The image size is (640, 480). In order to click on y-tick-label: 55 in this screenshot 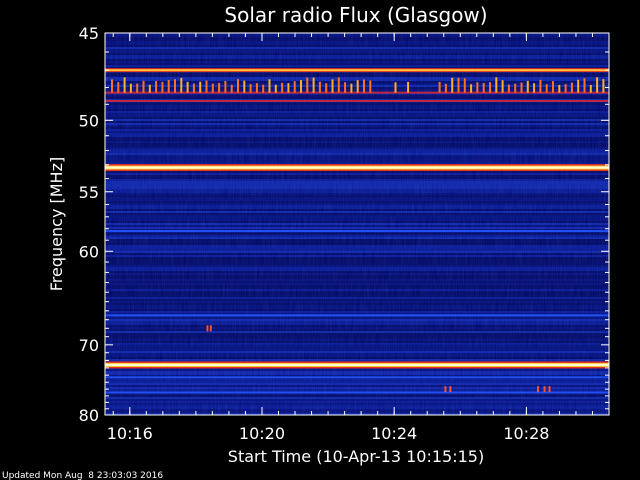, I will do `click(89, 192)`.